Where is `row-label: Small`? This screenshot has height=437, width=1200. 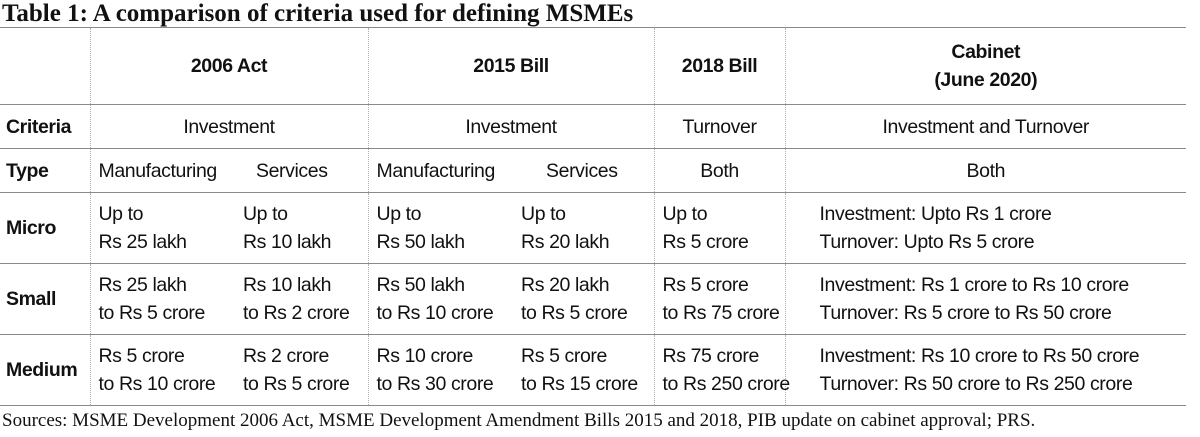
row-label: Small is located at coordinates (45, 299).